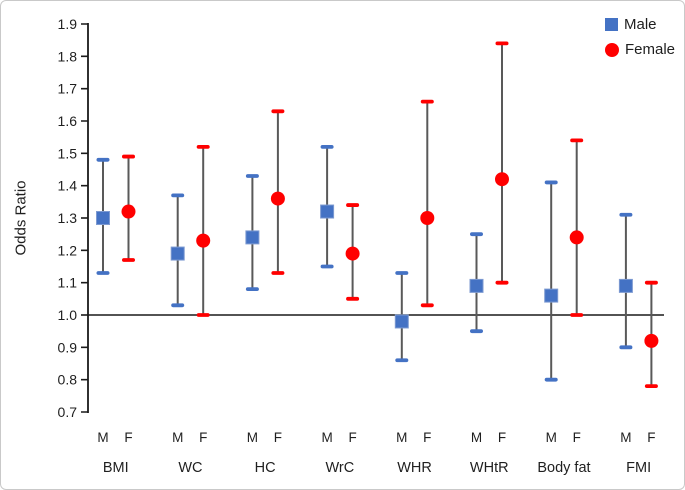  I want to click on errorbar-cap-lower-male-body-fat, so click(551, 379).